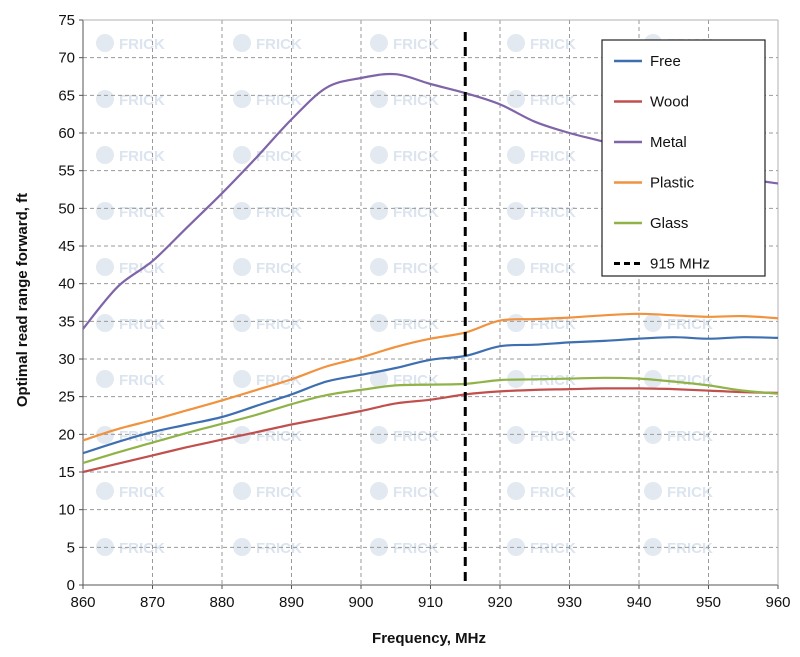  I want to click on y-tick-label: 25, so click(66, 397).